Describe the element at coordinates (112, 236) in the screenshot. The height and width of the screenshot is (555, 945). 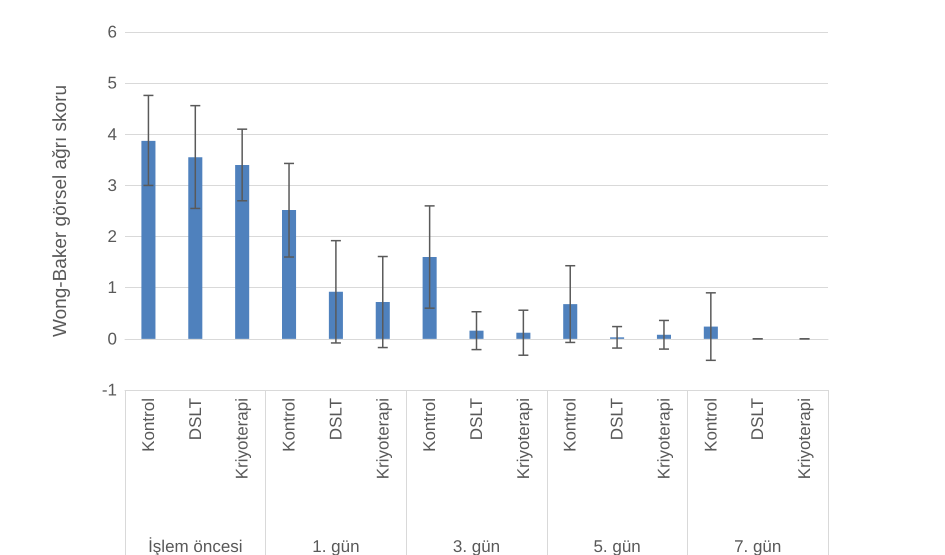
I see `y-tick-label: 2` at that location.